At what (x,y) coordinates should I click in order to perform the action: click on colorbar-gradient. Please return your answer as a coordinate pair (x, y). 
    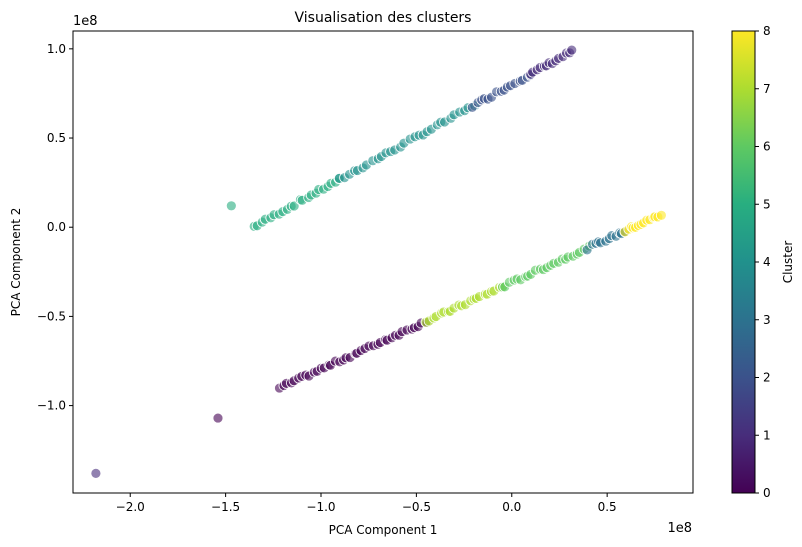
    Looking at the image, I should click on (743, 262).